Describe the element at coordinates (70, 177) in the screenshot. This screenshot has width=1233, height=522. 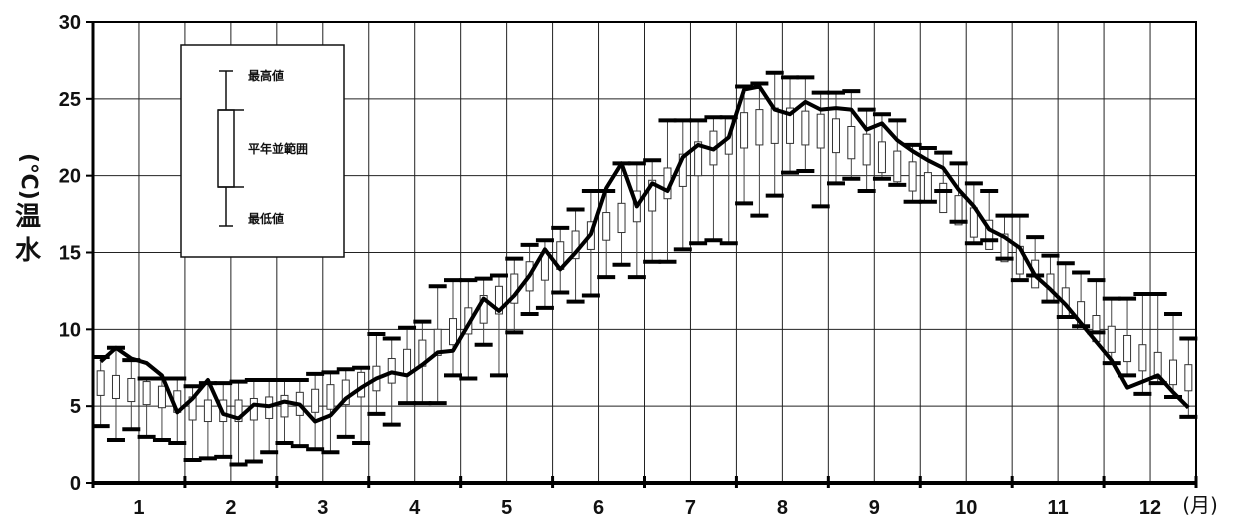
I see `y-tick-label: 20` at that location.